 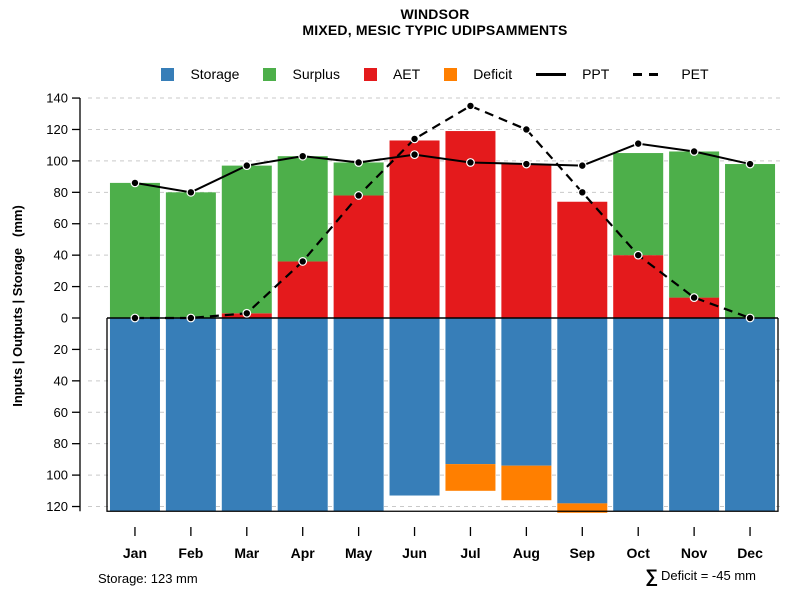 I want to click on ppt-point-nov, so click(x=694, y=151).